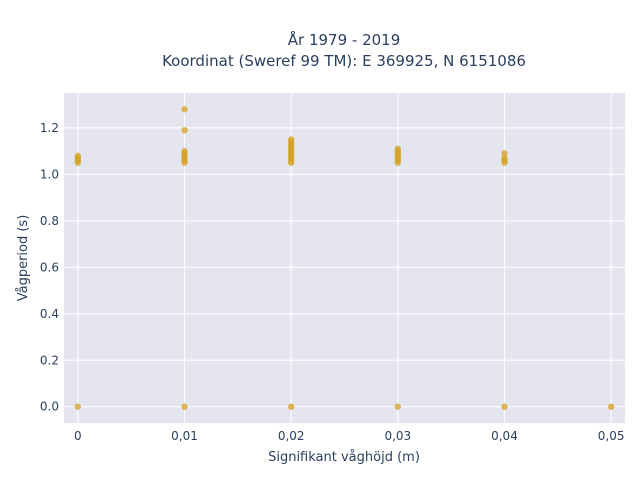  I want to click on y-tick-label: 0.6, so click(49, 267).